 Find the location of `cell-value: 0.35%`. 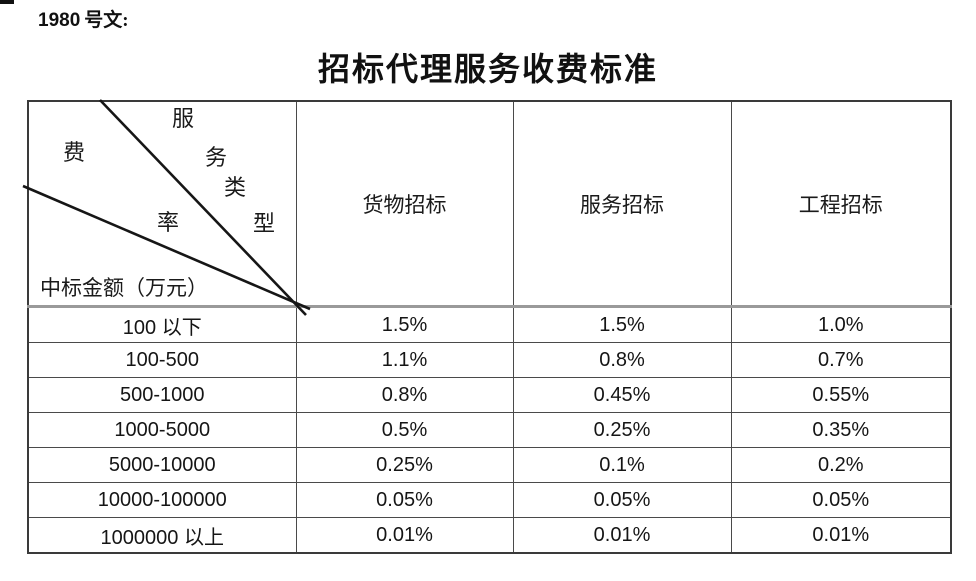

cell-value: 0.35% is located at coordinates (841, 430).